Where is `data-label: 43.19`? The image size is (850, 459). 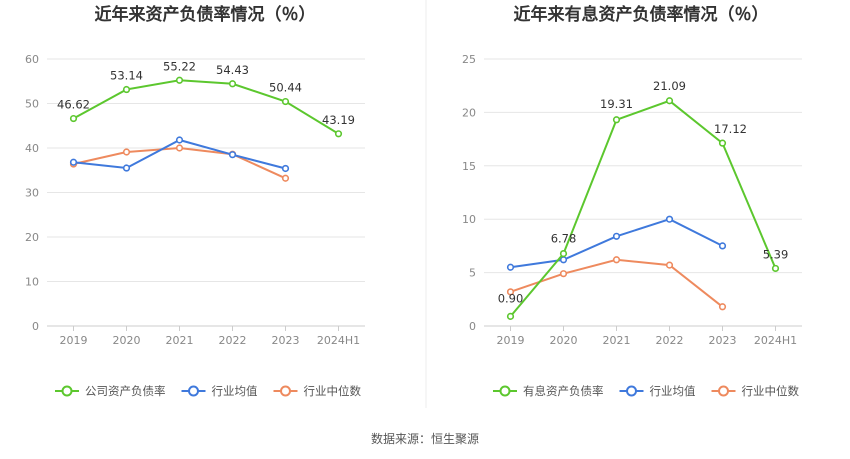
data-label: 43.19 is located at coordinates (338, 120).